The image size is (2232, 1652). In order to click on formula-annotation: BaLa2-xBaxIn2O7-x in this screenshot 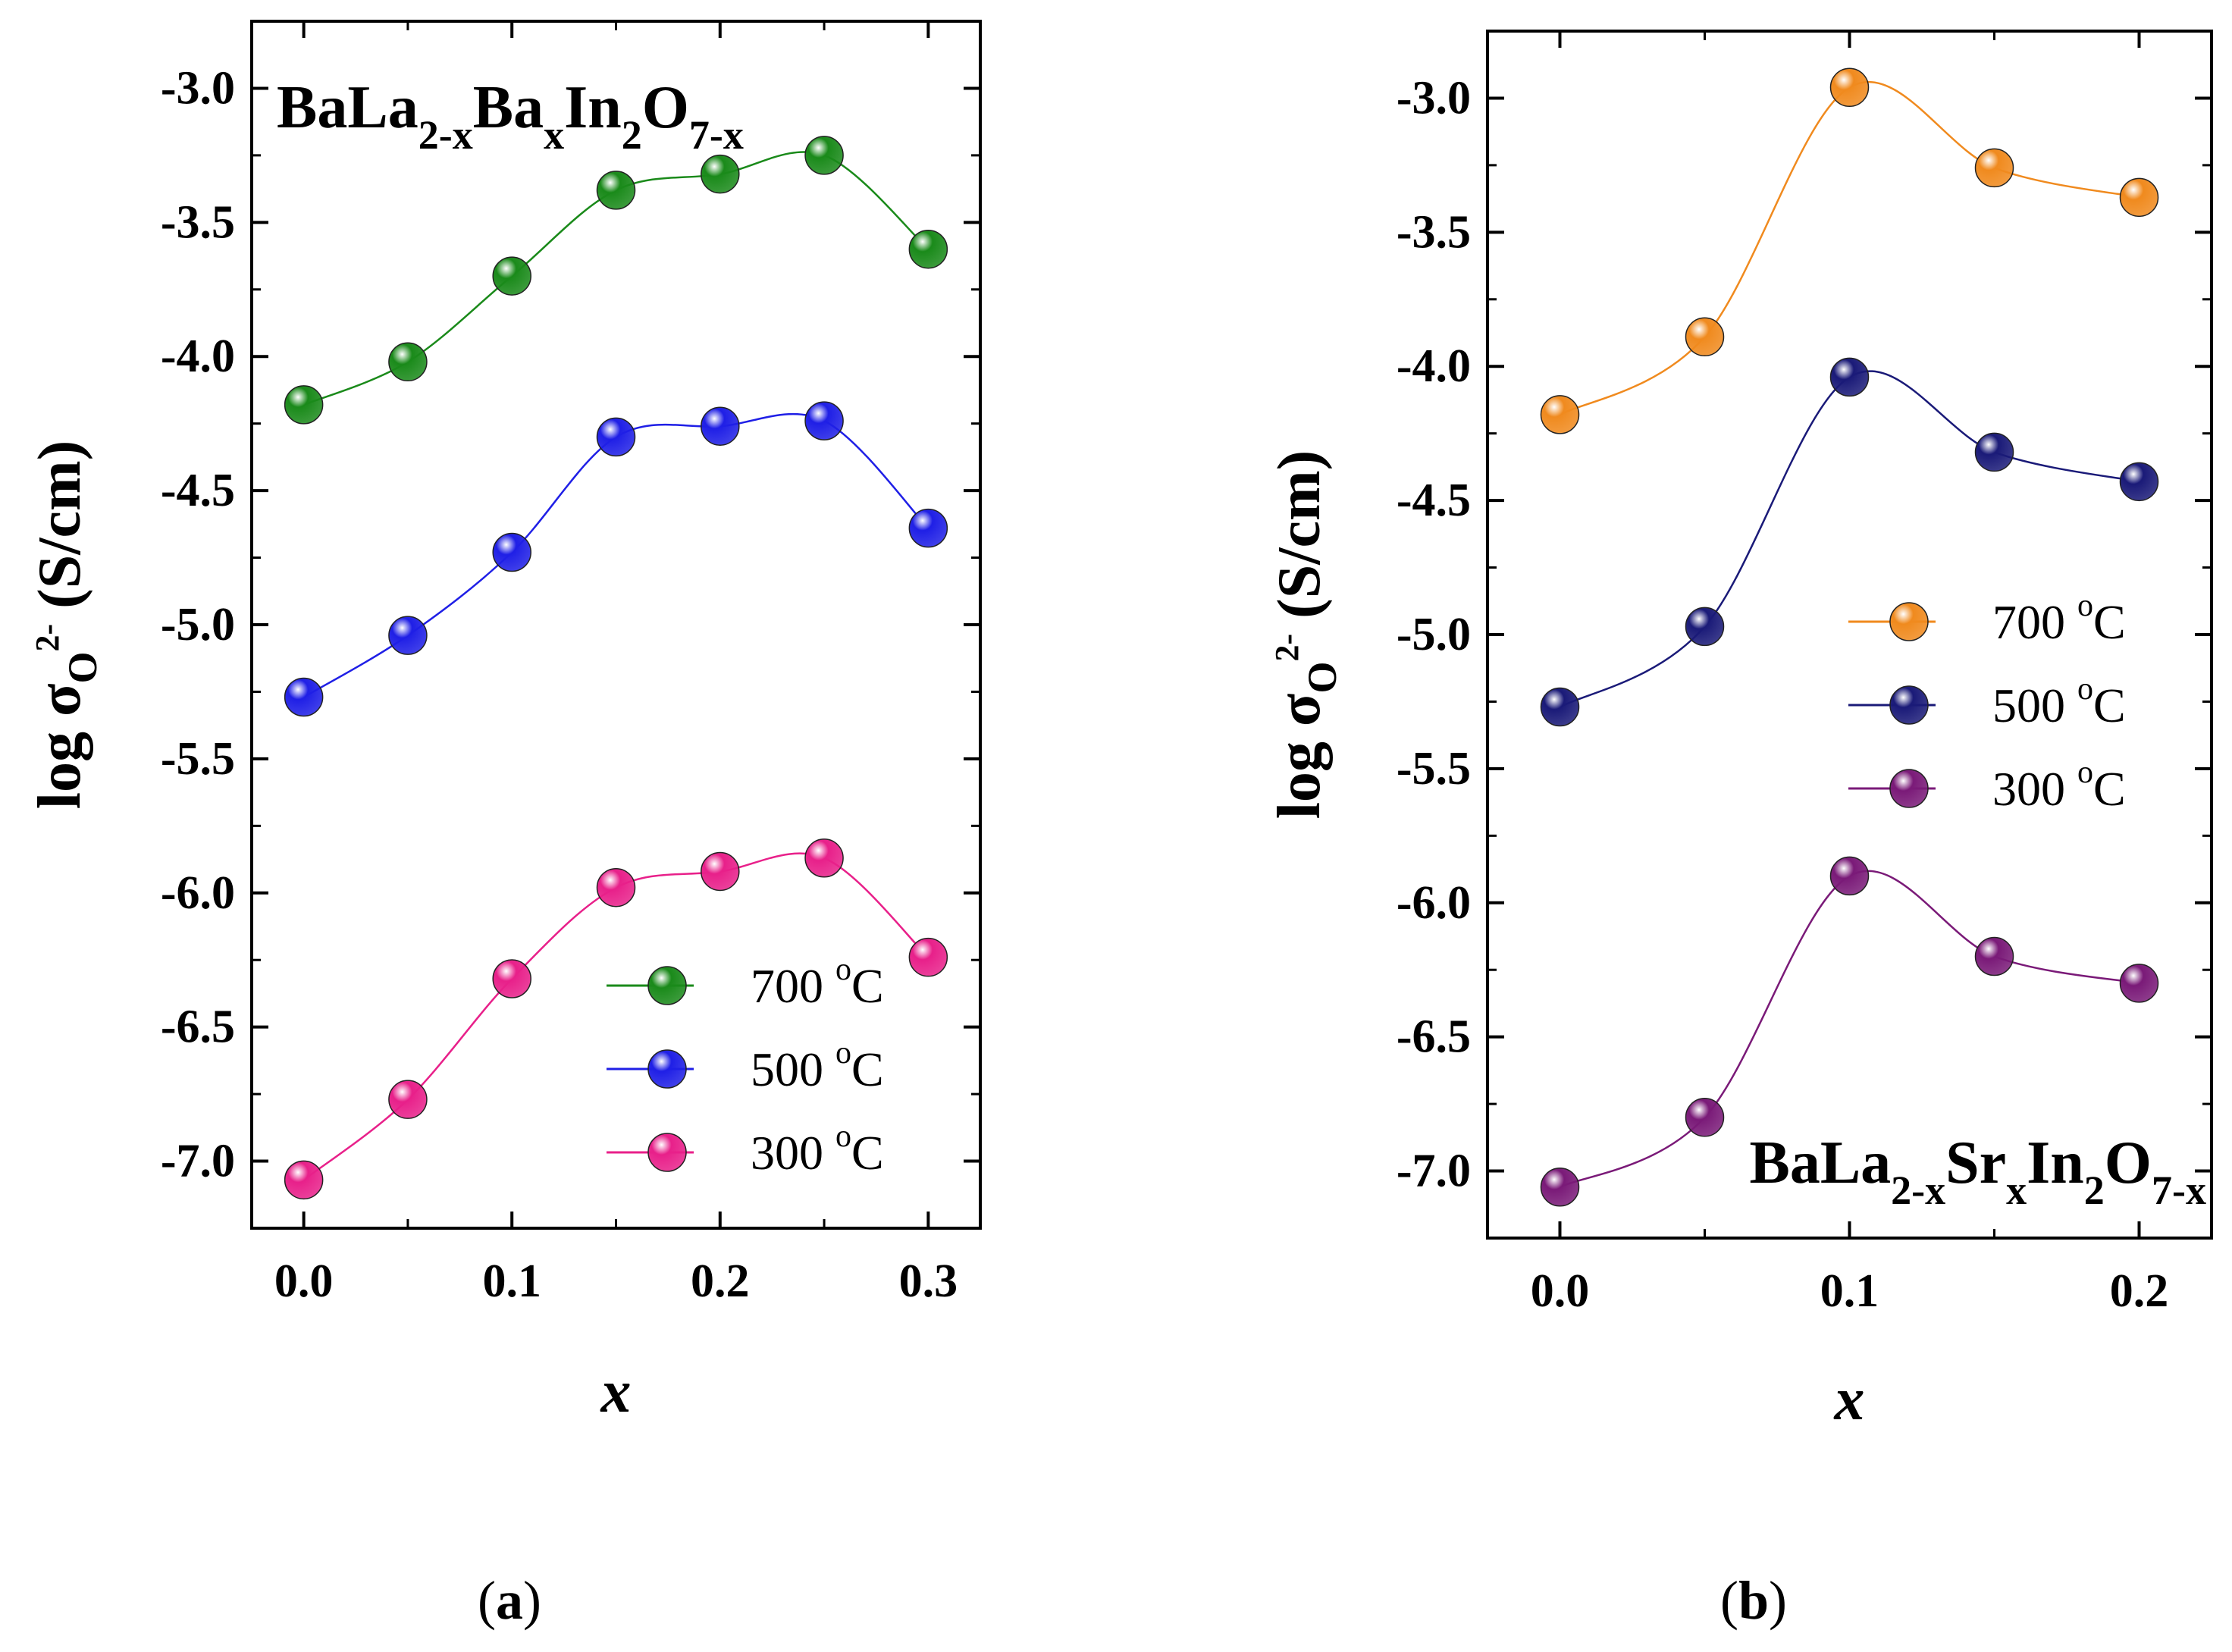, I will do `click(510, 116)`.